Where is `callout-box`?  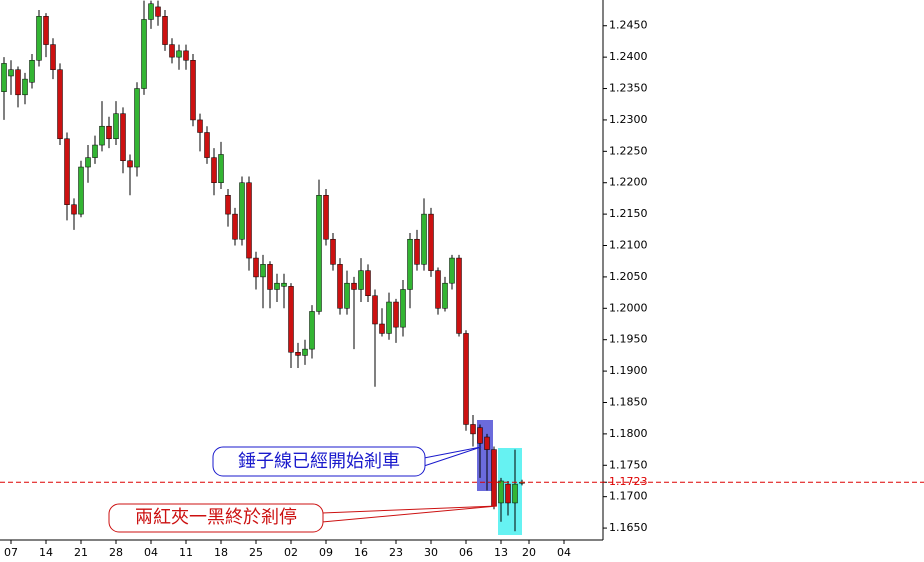 callout-box is located at coordinates (319, 461).